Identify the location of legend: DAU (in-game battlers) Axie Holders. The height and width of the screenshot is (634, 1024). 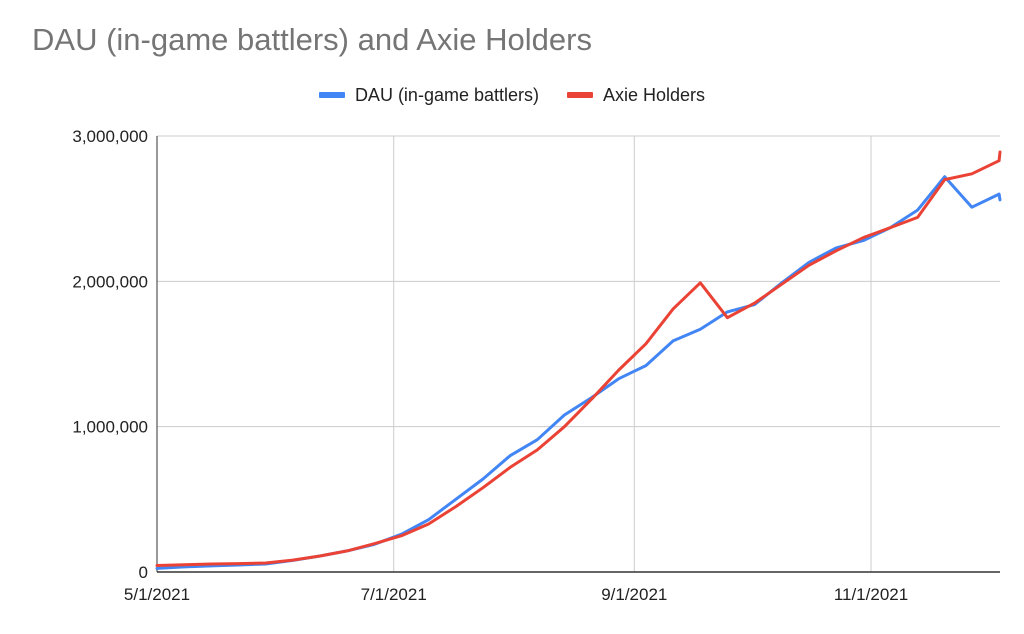
(512, 95).